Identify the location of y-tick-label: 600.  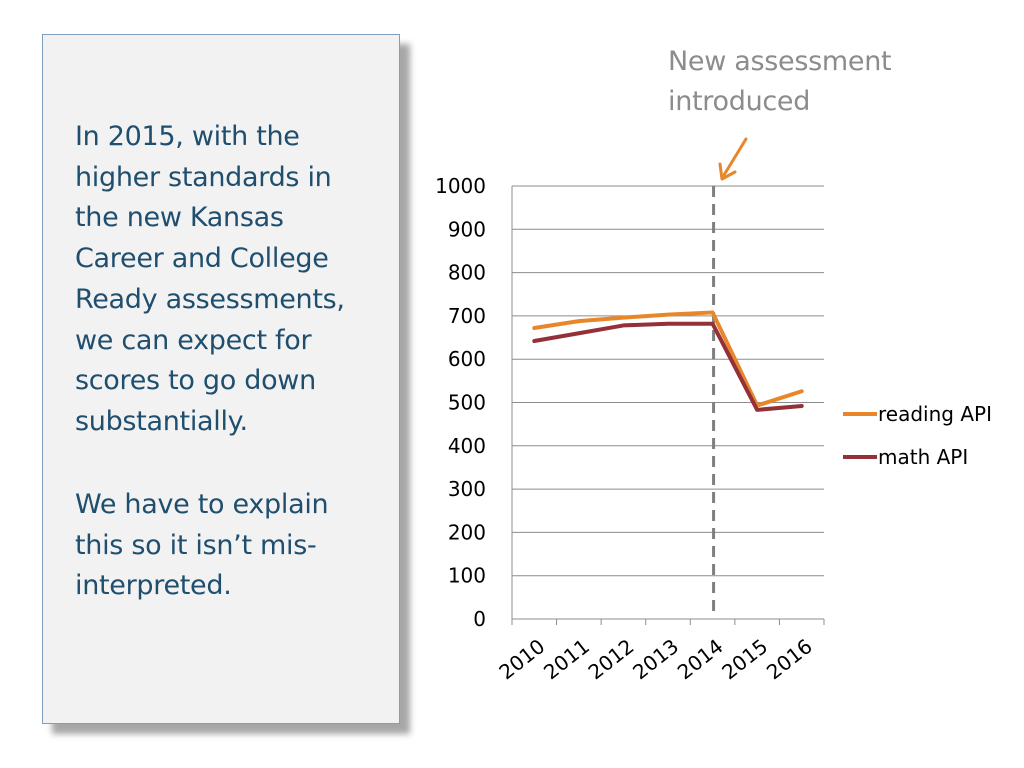
(467, 359).